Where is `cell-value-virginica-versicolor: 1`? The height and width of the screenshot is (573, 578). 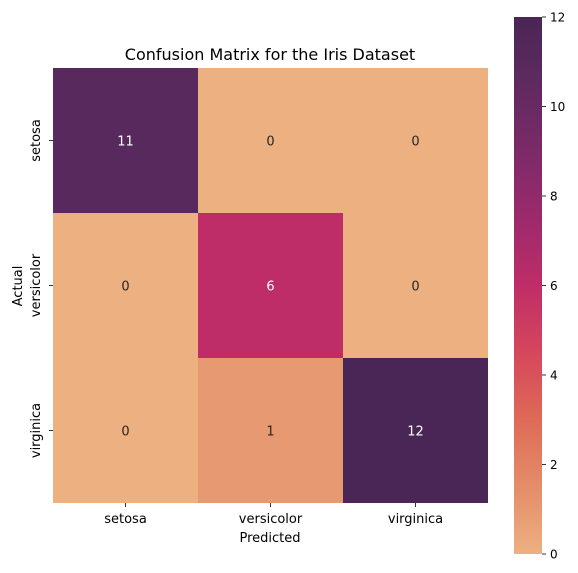 cell-value-virginica-versicolor: 1 is located at coordinates (270, 432).